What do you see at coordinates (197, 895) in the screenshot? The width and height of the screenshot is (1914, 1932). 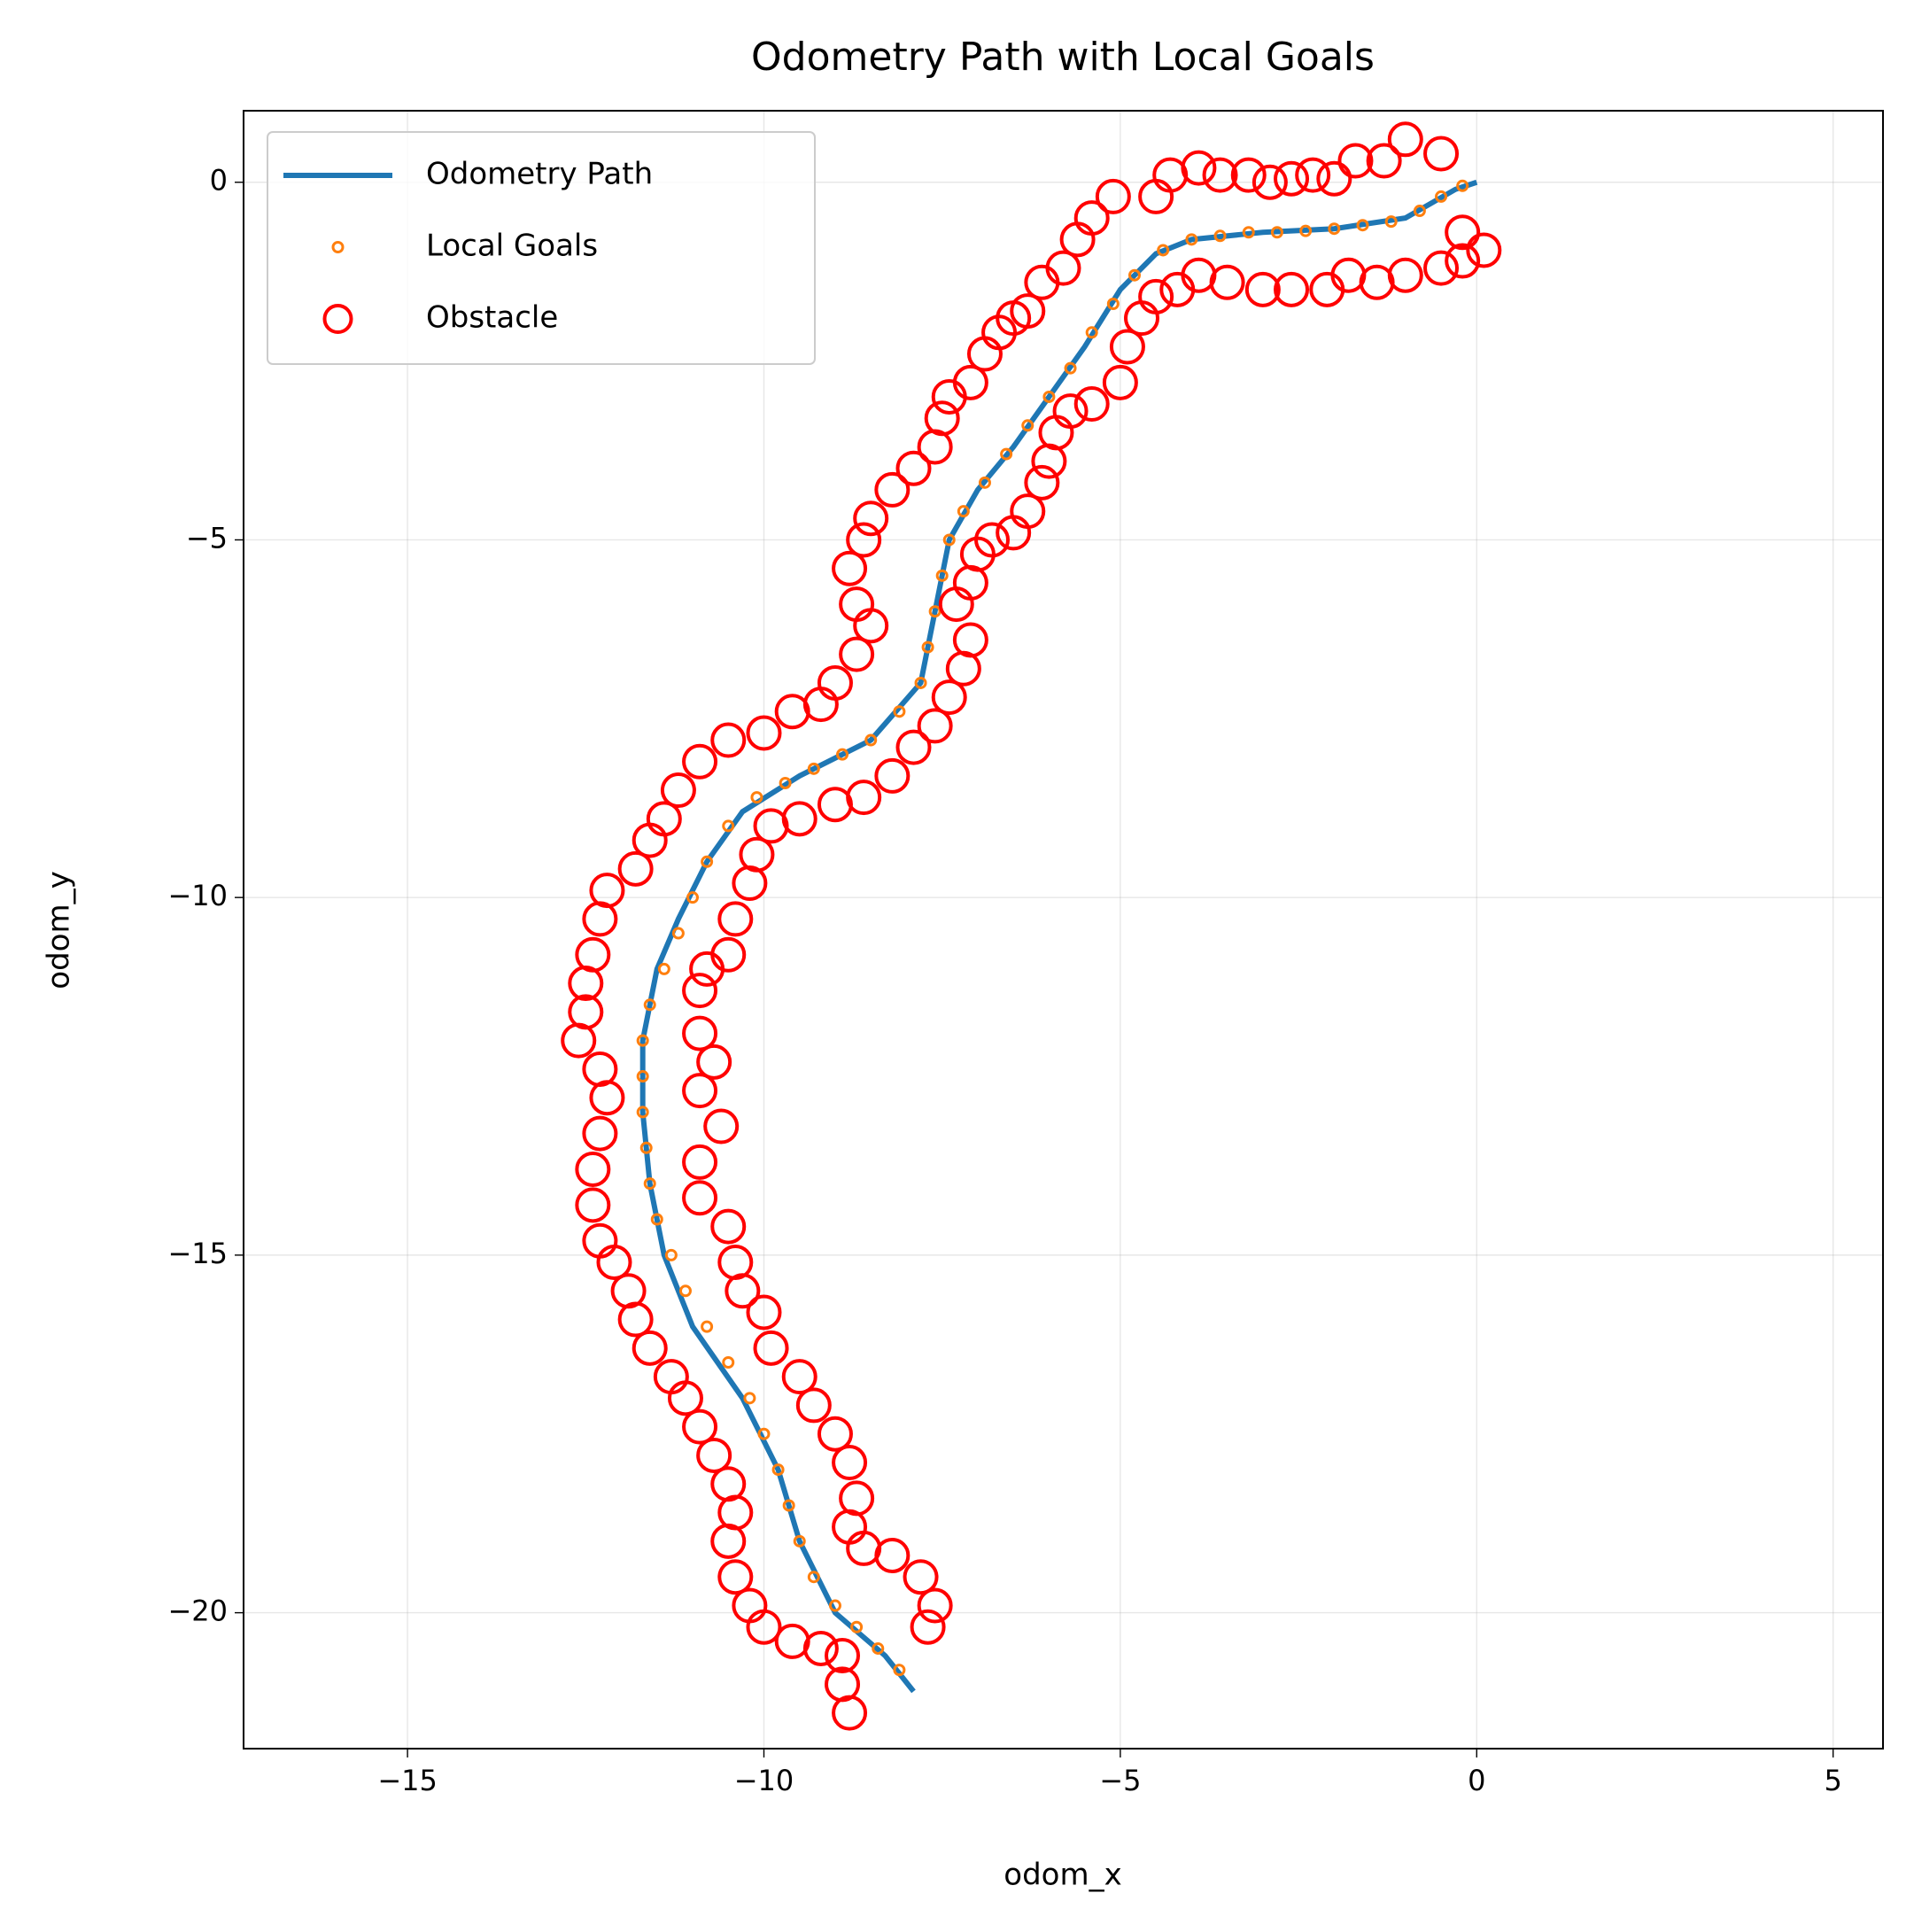 I see `y-tick-label: −10` at bounding box center [197, 895].